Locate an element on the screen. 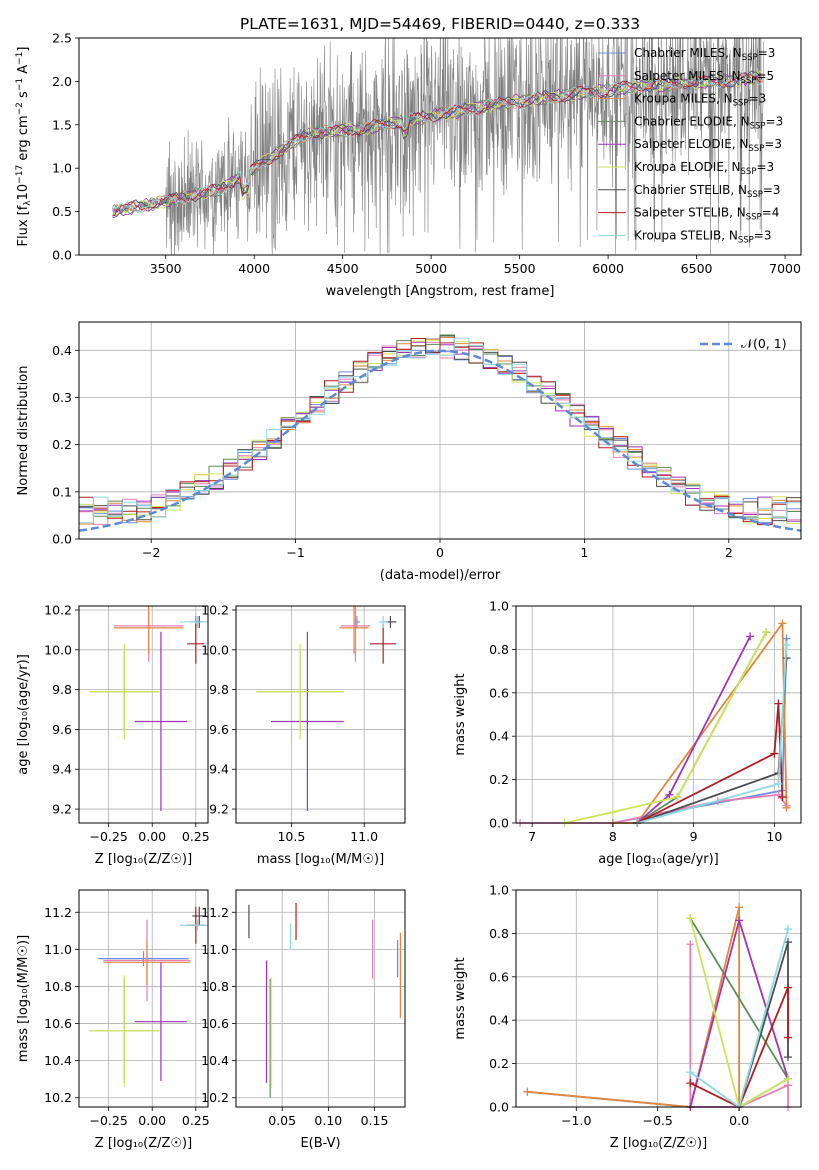  legend-label-suffix: =5 is located at coordinates (765, 76).